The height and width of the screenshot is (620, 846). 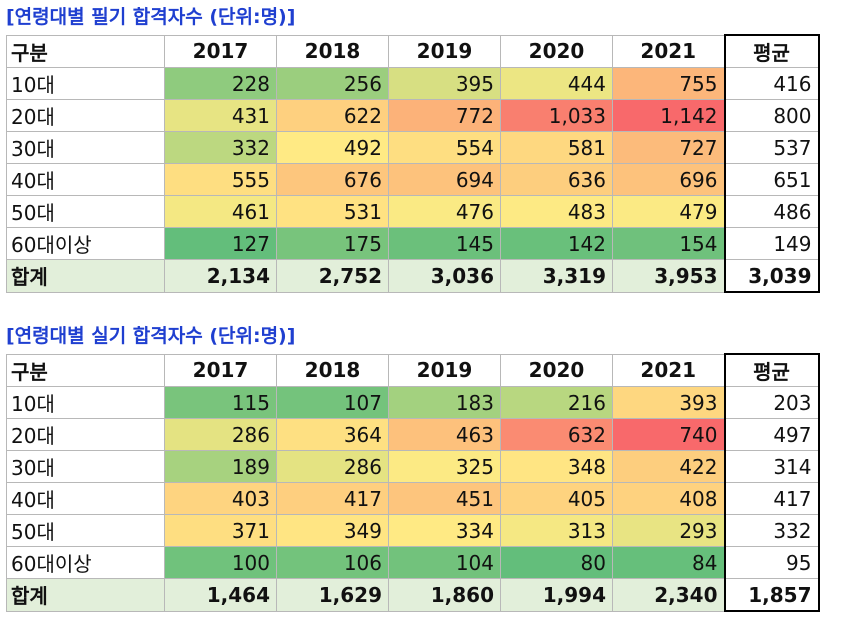 I want to click on value-cell: 325, so click(x=444, y=466).